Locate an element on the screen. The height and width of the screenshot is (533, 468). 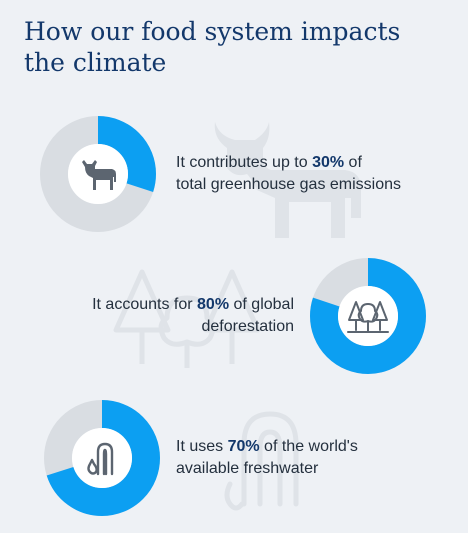
background-cow-illustration is located at coordinates (287, 180).